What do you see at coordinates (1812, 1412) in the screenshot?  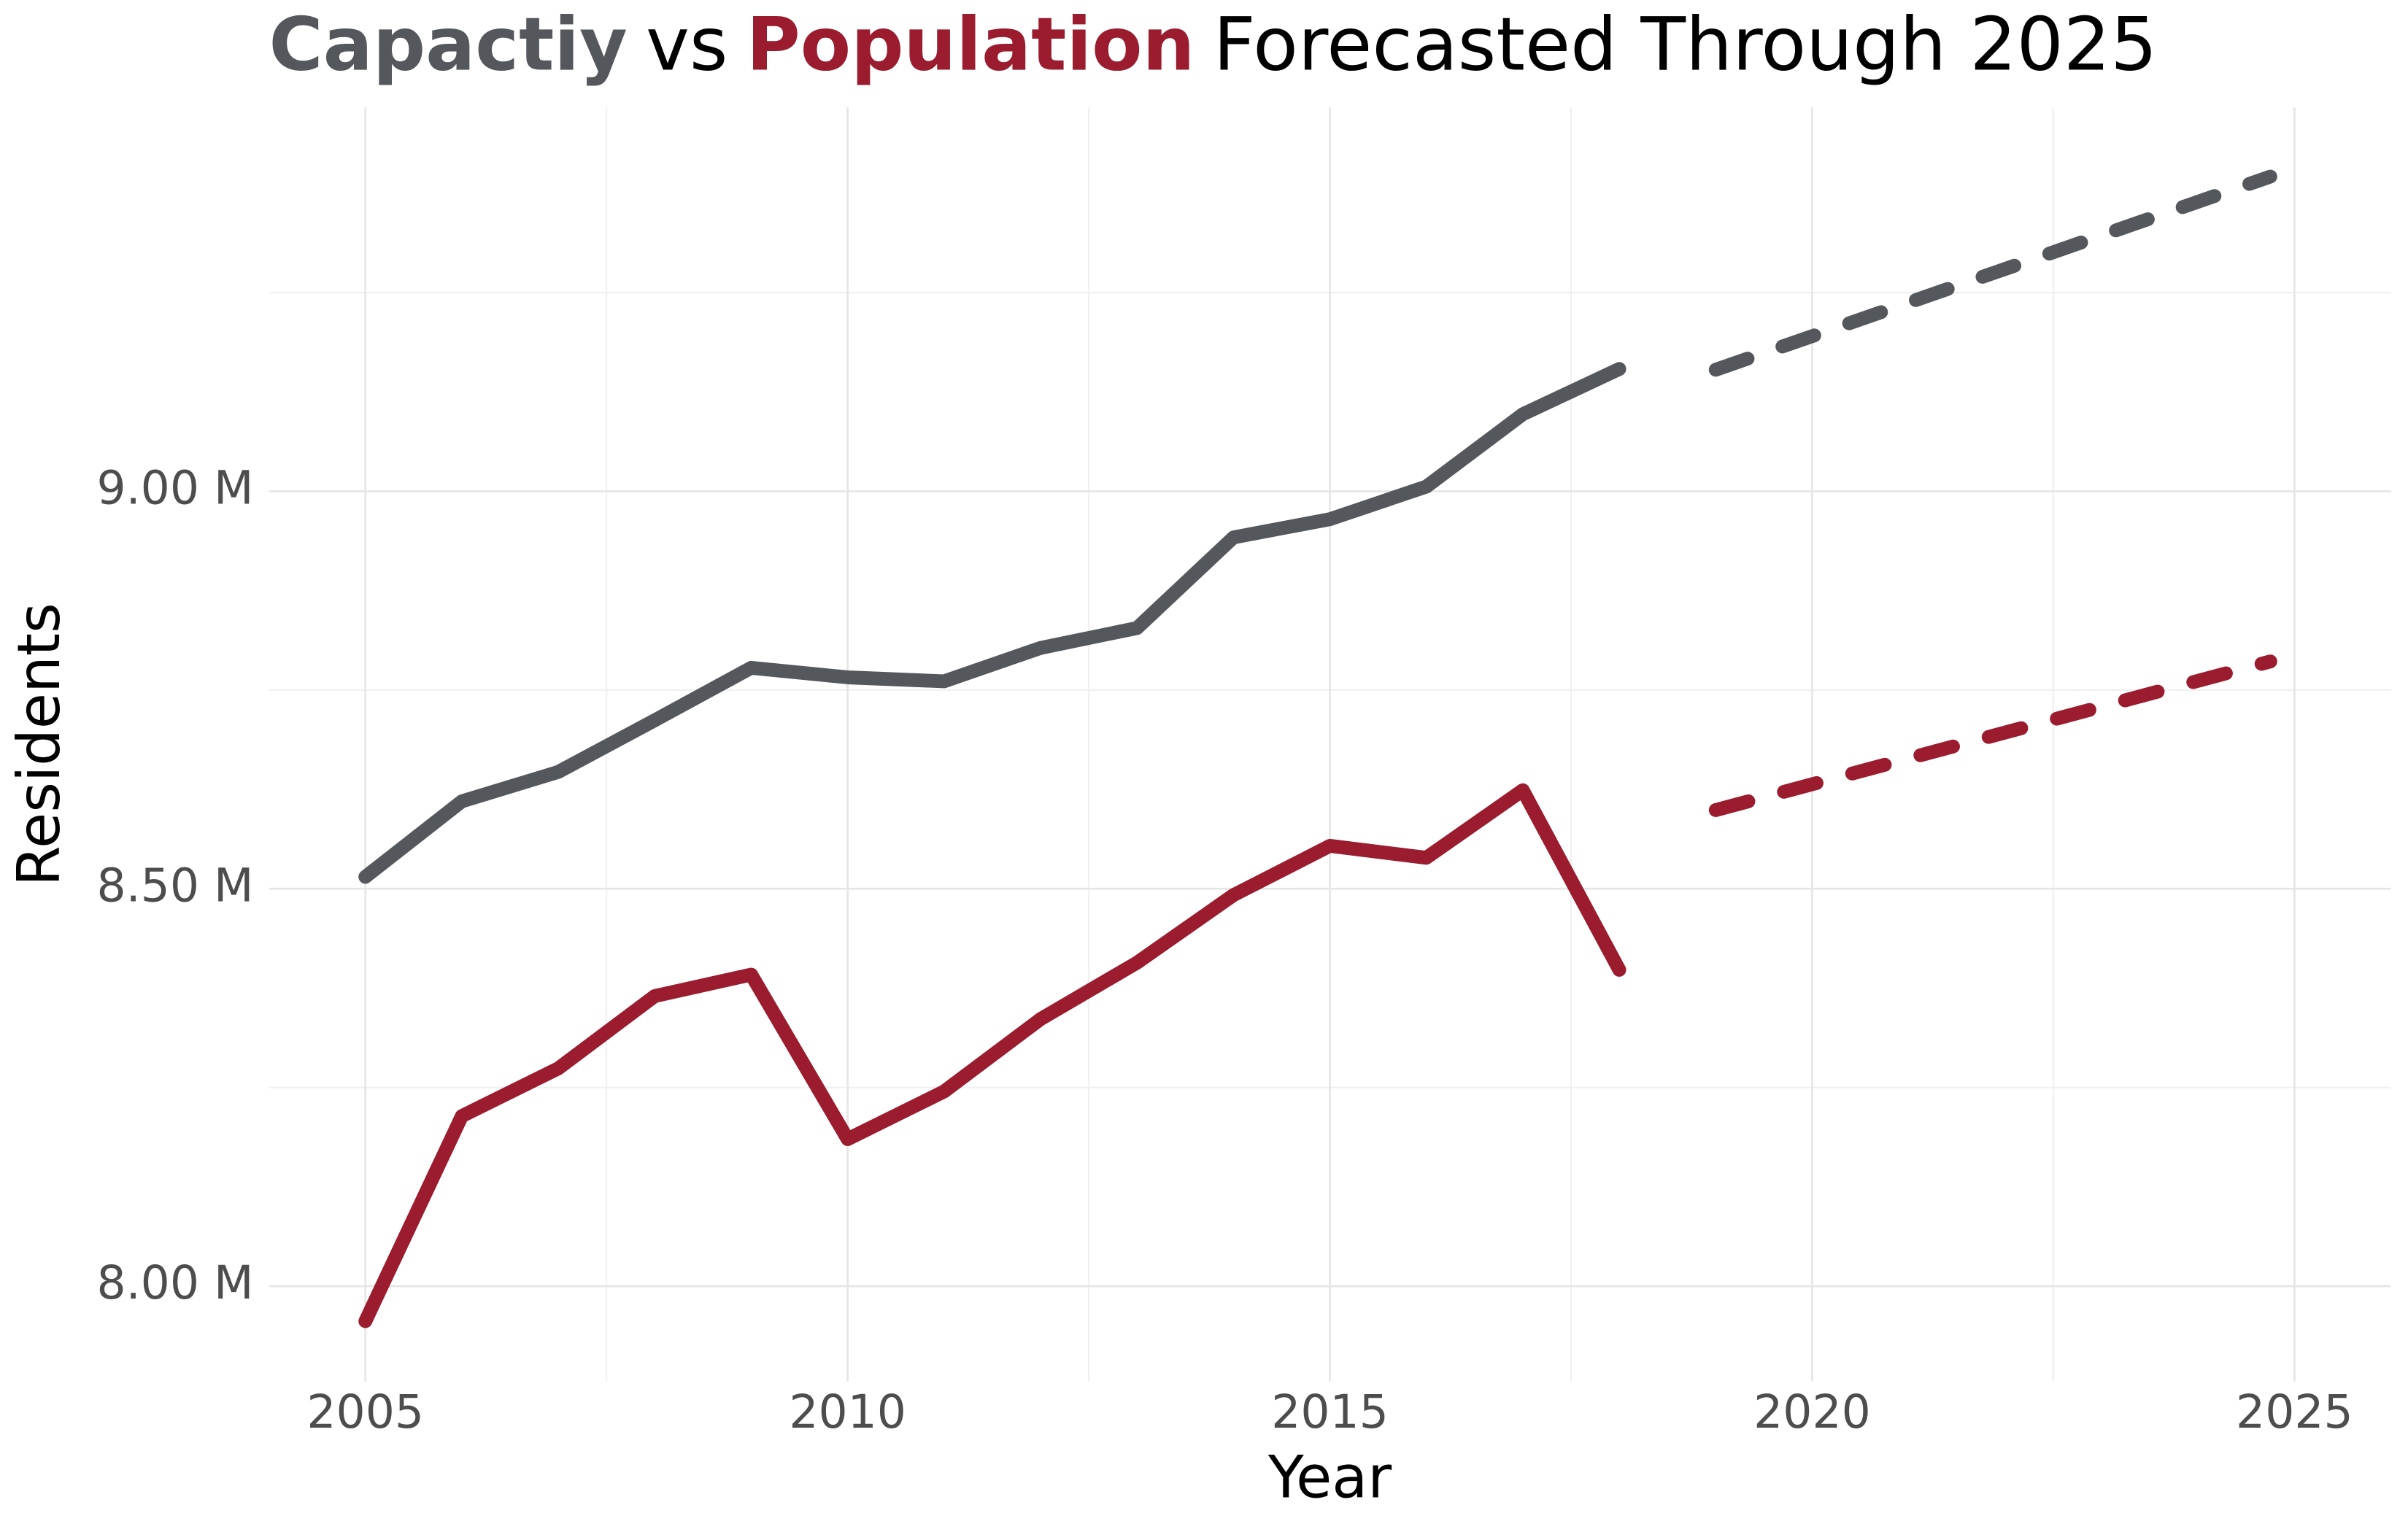 I see `x-tick-label: 2020` at bounding box center [1812, 1412].